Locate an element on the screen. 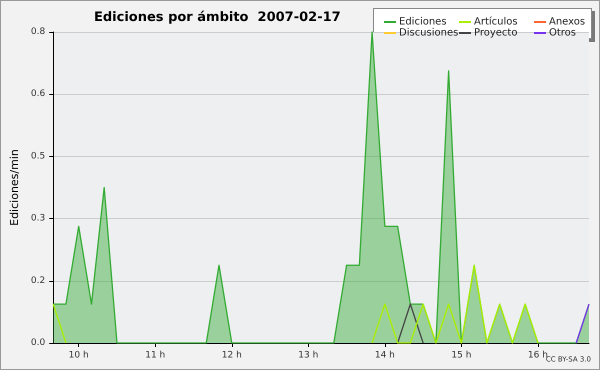  legend-label: Artículos is located at coordinates (496, 22).